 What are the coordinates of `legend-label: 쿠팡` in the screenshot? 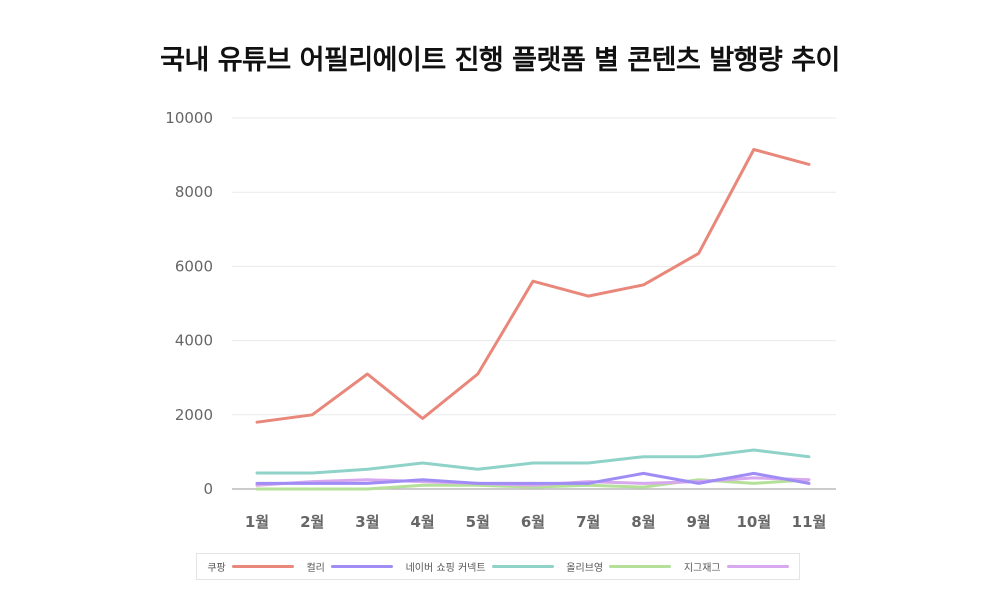 It's located at (216, 568).